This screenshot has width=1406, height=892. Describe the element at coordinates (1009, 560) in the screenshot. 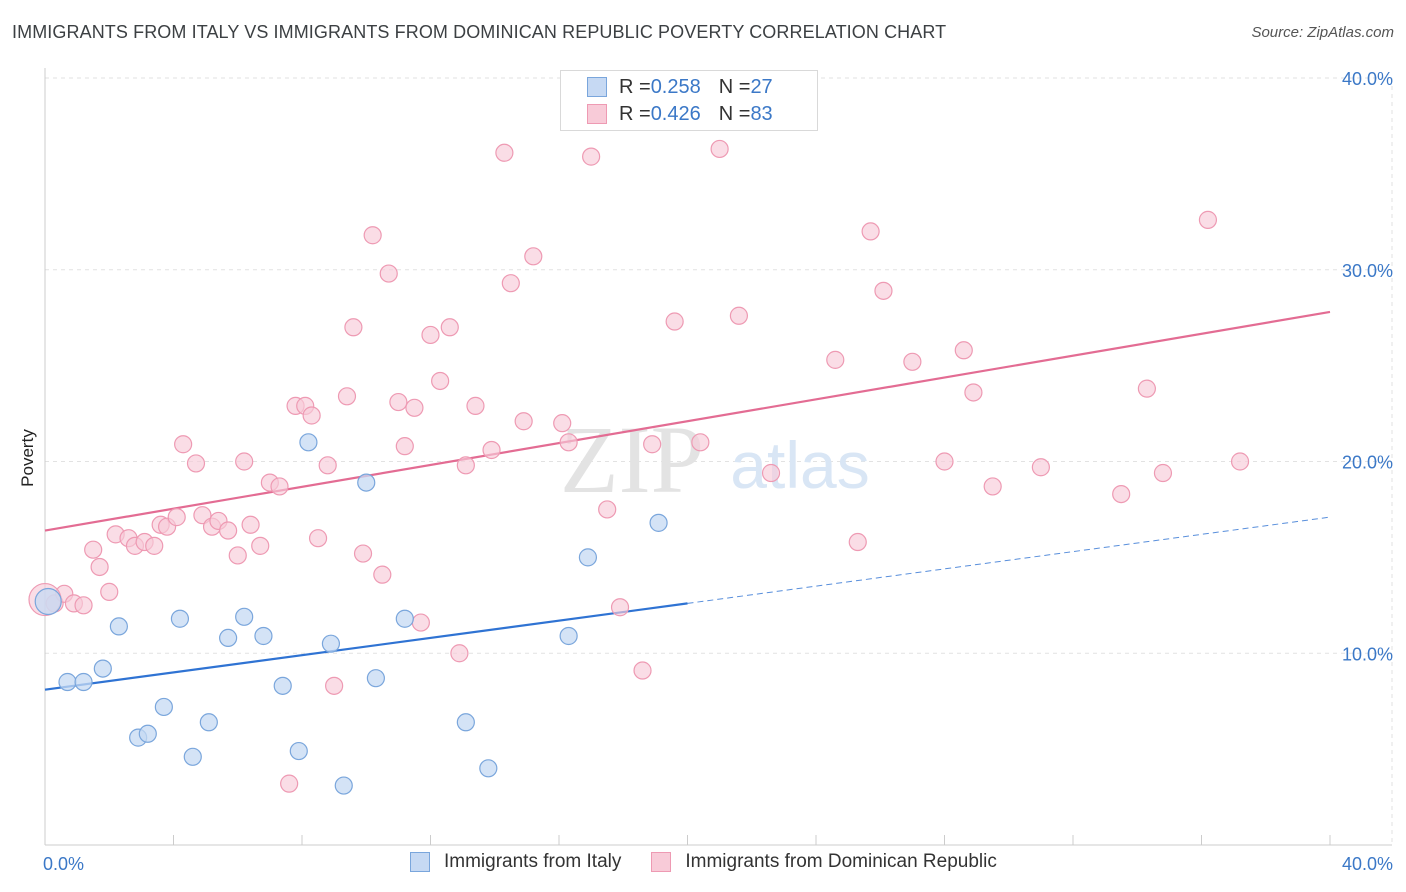

I see `trend-line-italy-extension` at that location.